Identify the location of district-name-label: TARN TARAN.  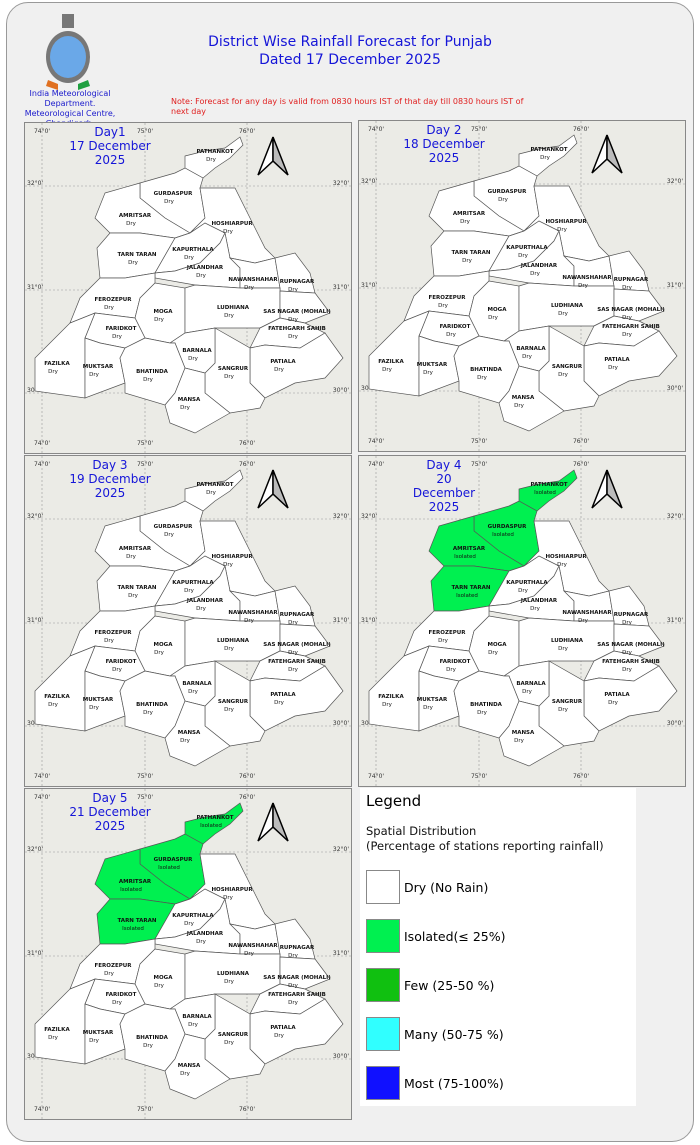
(136, 921).